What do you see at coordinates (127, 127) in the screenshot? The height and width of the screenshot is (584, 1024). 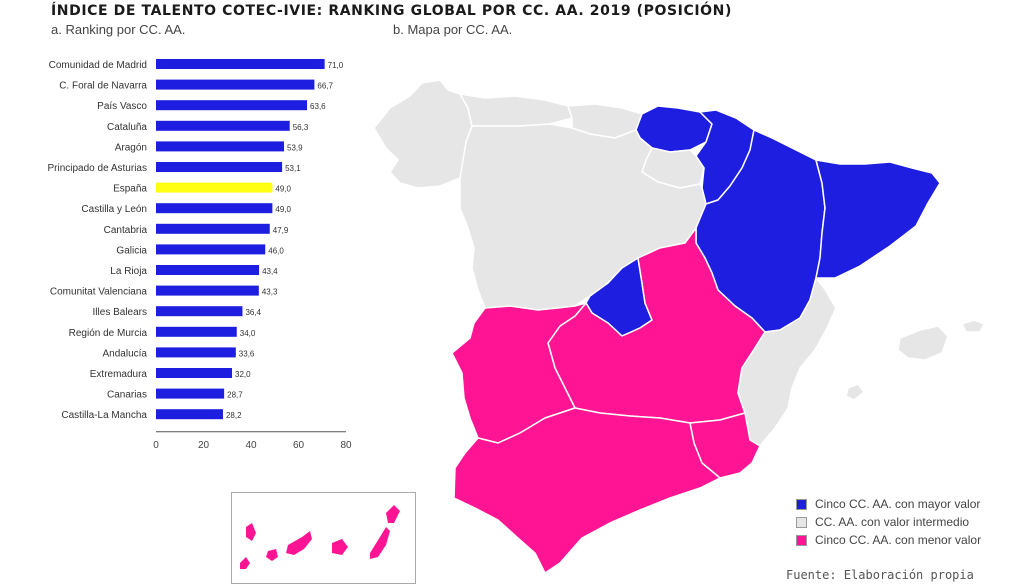 I see `category-label: Cataluña` at bounding box center [127, 127].